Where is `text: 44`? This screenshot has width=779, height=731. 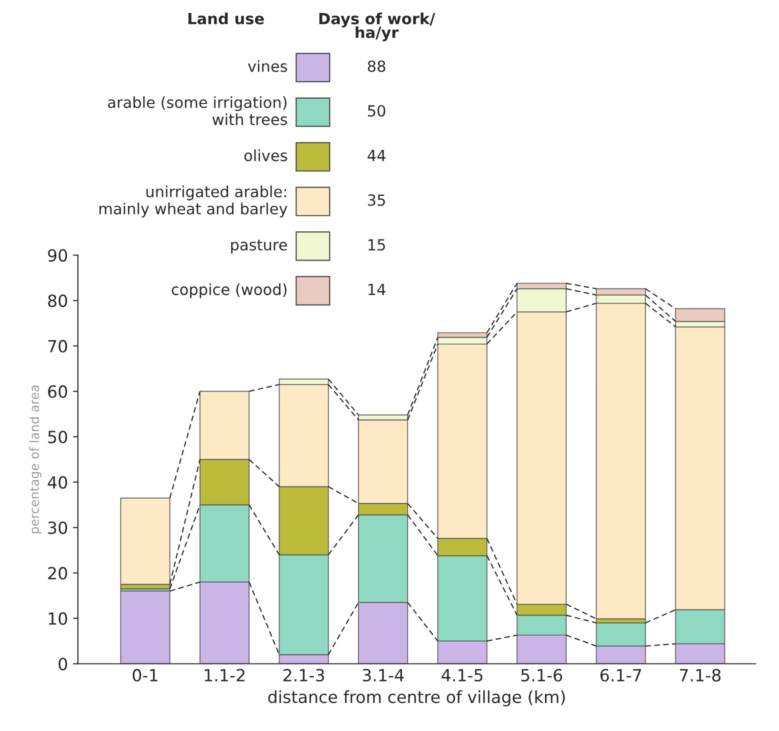
text: 44 is located at coordinates (377, 156).